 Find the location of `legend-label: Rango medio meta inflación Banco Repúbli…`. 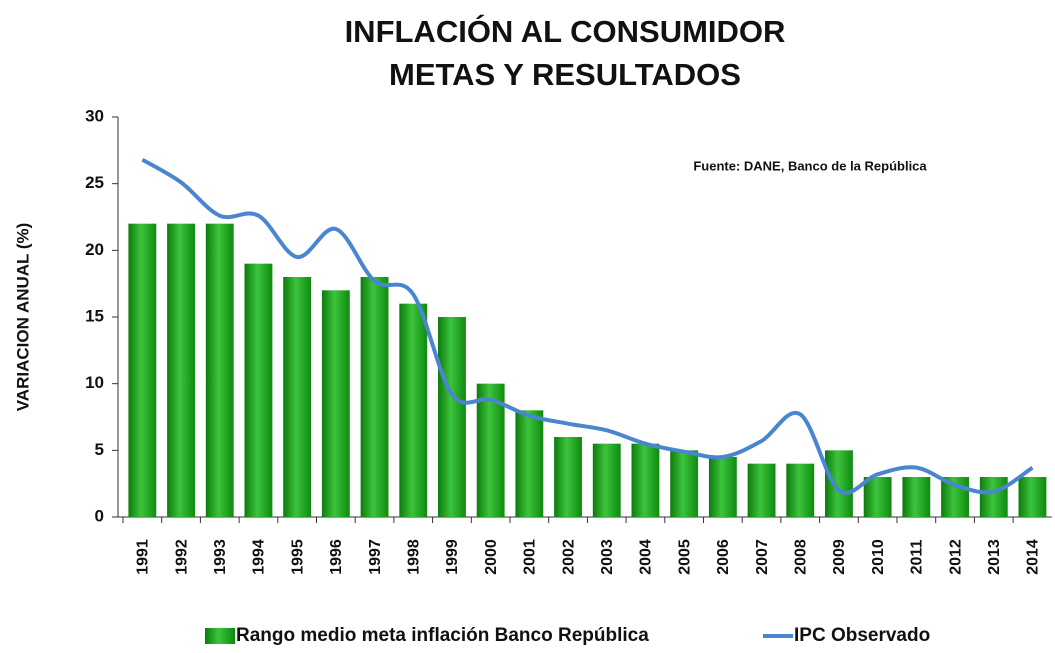

legend-label: Rango medio meta inflación Banco Repúbli… is located at coordinates (442, 635).